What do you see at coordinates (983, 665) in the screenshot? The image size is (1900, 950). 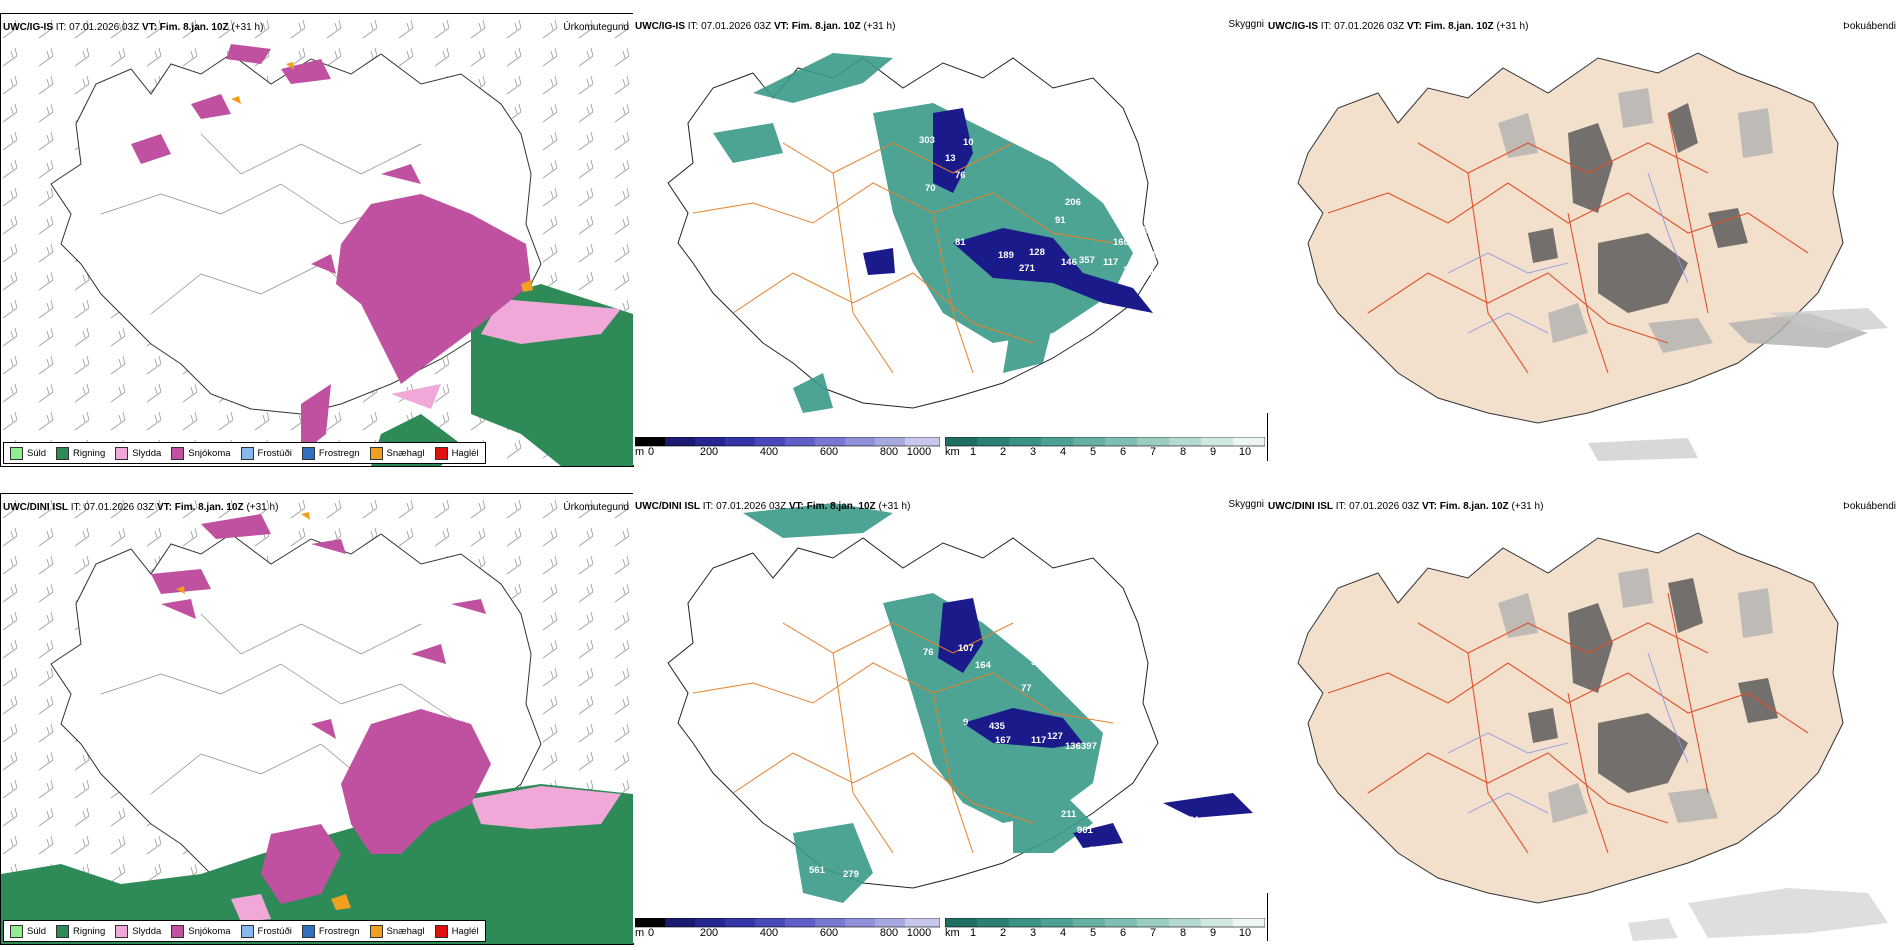 I see `vis-label: 164` at bounding box center [983, 665].